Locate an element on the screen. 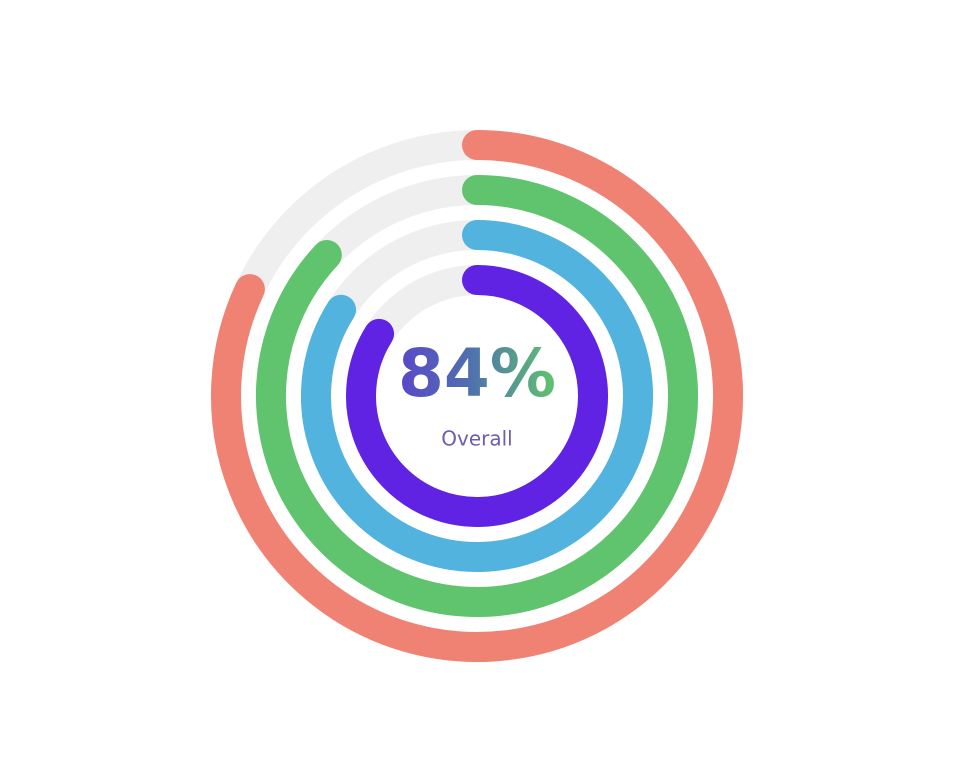 The width and height of the screenshot is (958, 770). total-value: 84% is located at coordinates (477, 373).